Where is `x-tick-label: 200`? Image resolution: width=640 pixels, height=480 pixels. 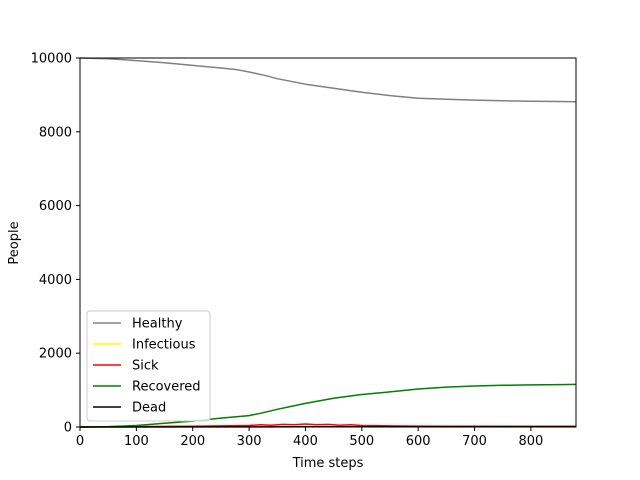 x-tick-label: 200 is located at coordinates (192, 441).